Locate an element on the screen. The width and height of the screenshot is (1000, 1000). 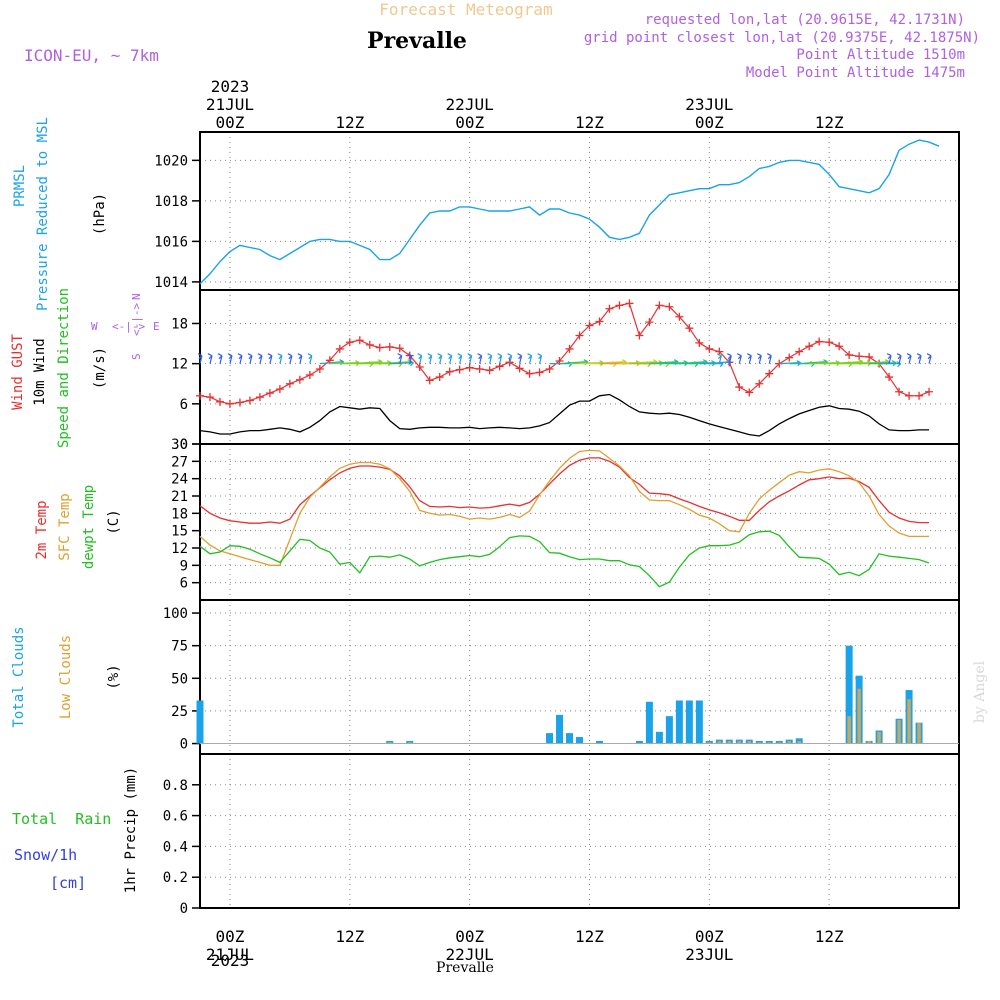
total-rain-label: Total Rain is located at coordinates (61, 819).